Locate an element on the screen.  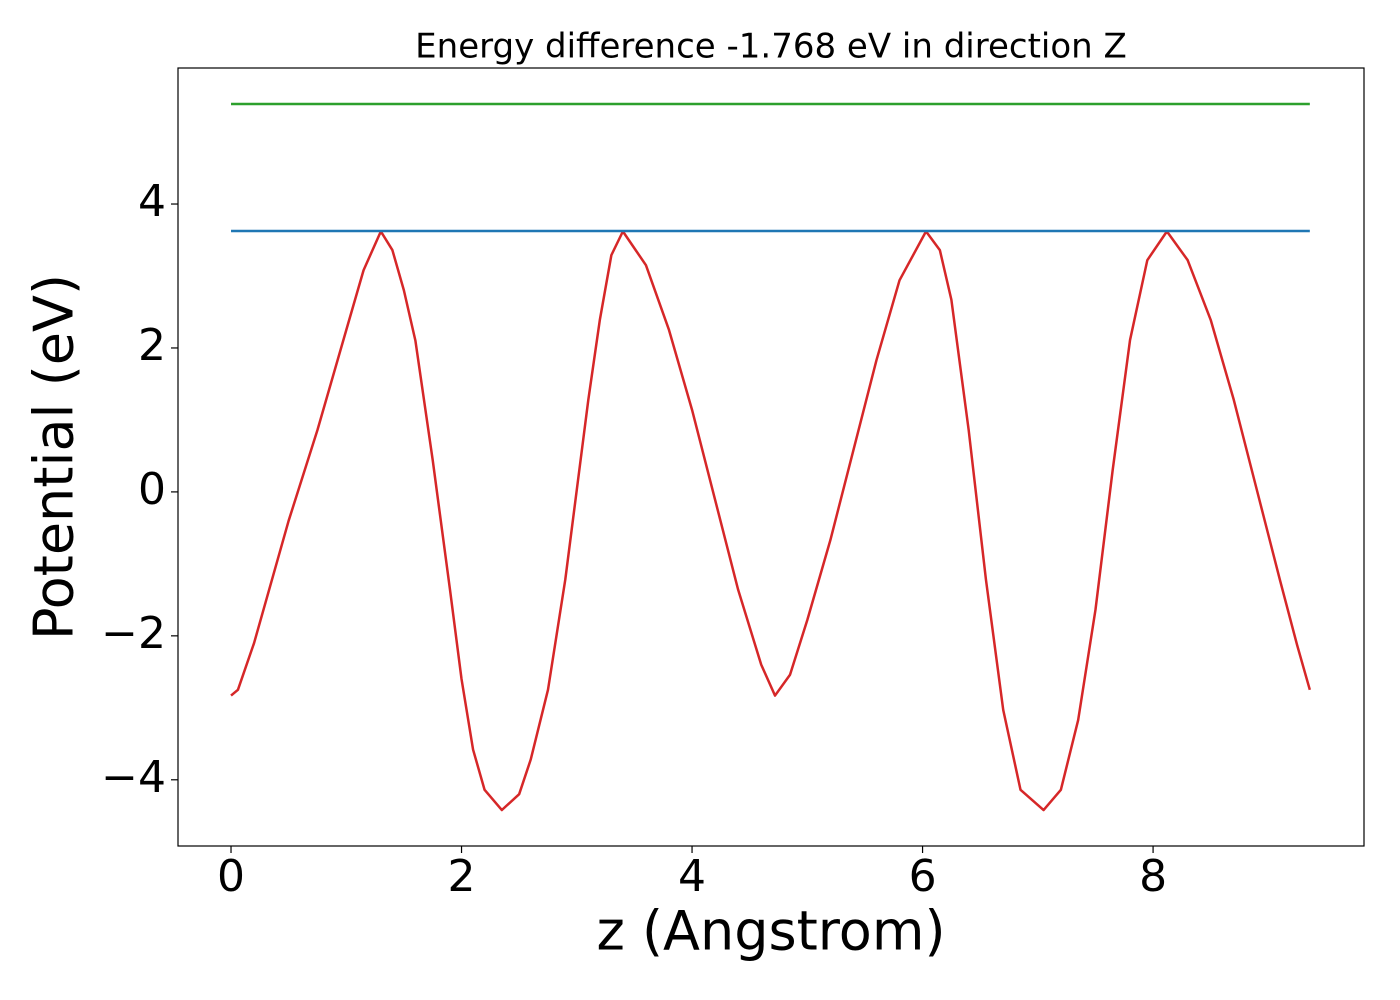
x-tick-label: 2 is located at coordinates (462, 876).